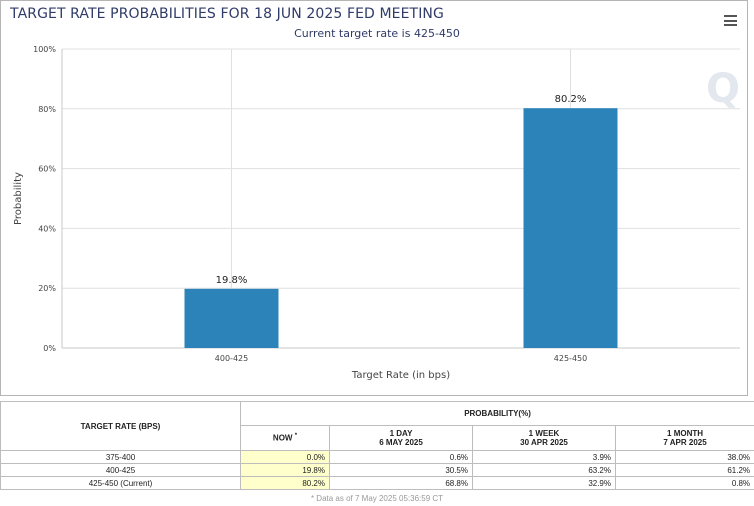 The width and height of the screenshot is (754, 506). I want to click on table-row: 400-425 19.8% 30.5% 63.2% 61.2%, so click(377, 470).